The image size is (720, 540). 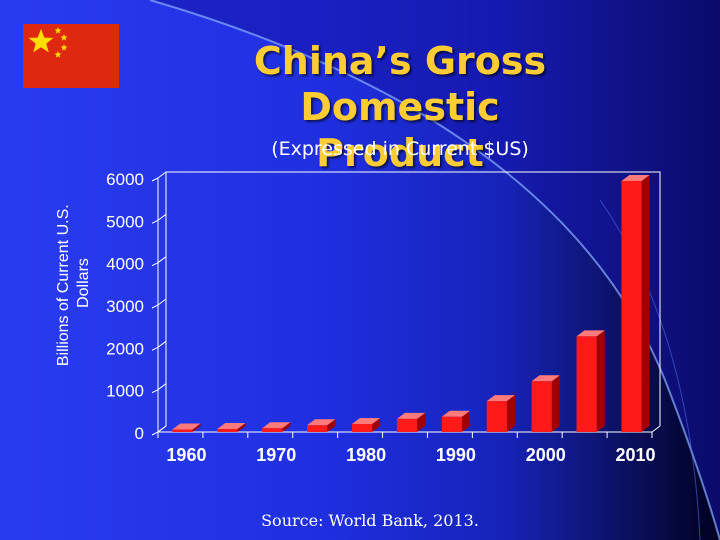 What do you see at coordinates (366, 455) in the screenshot?
I see `x-tick-label: 1980` at bounding box center [366, 455].